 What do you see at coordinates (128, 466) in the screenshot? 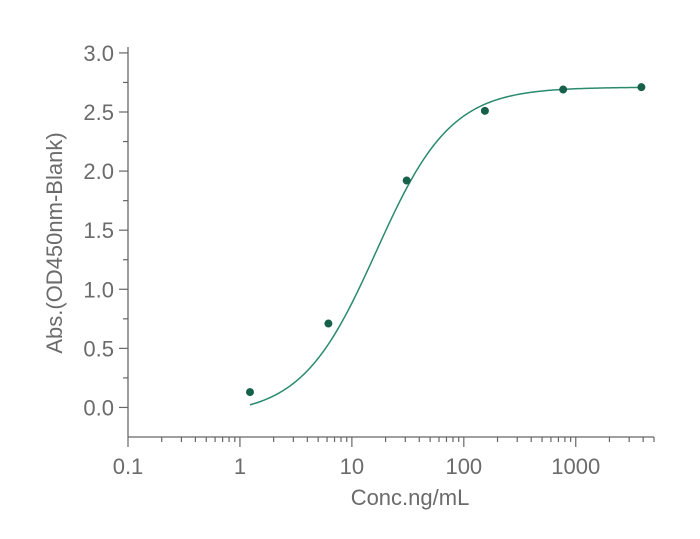
I see `x-tick-label: 0.1` at bounding box center [128, 466].